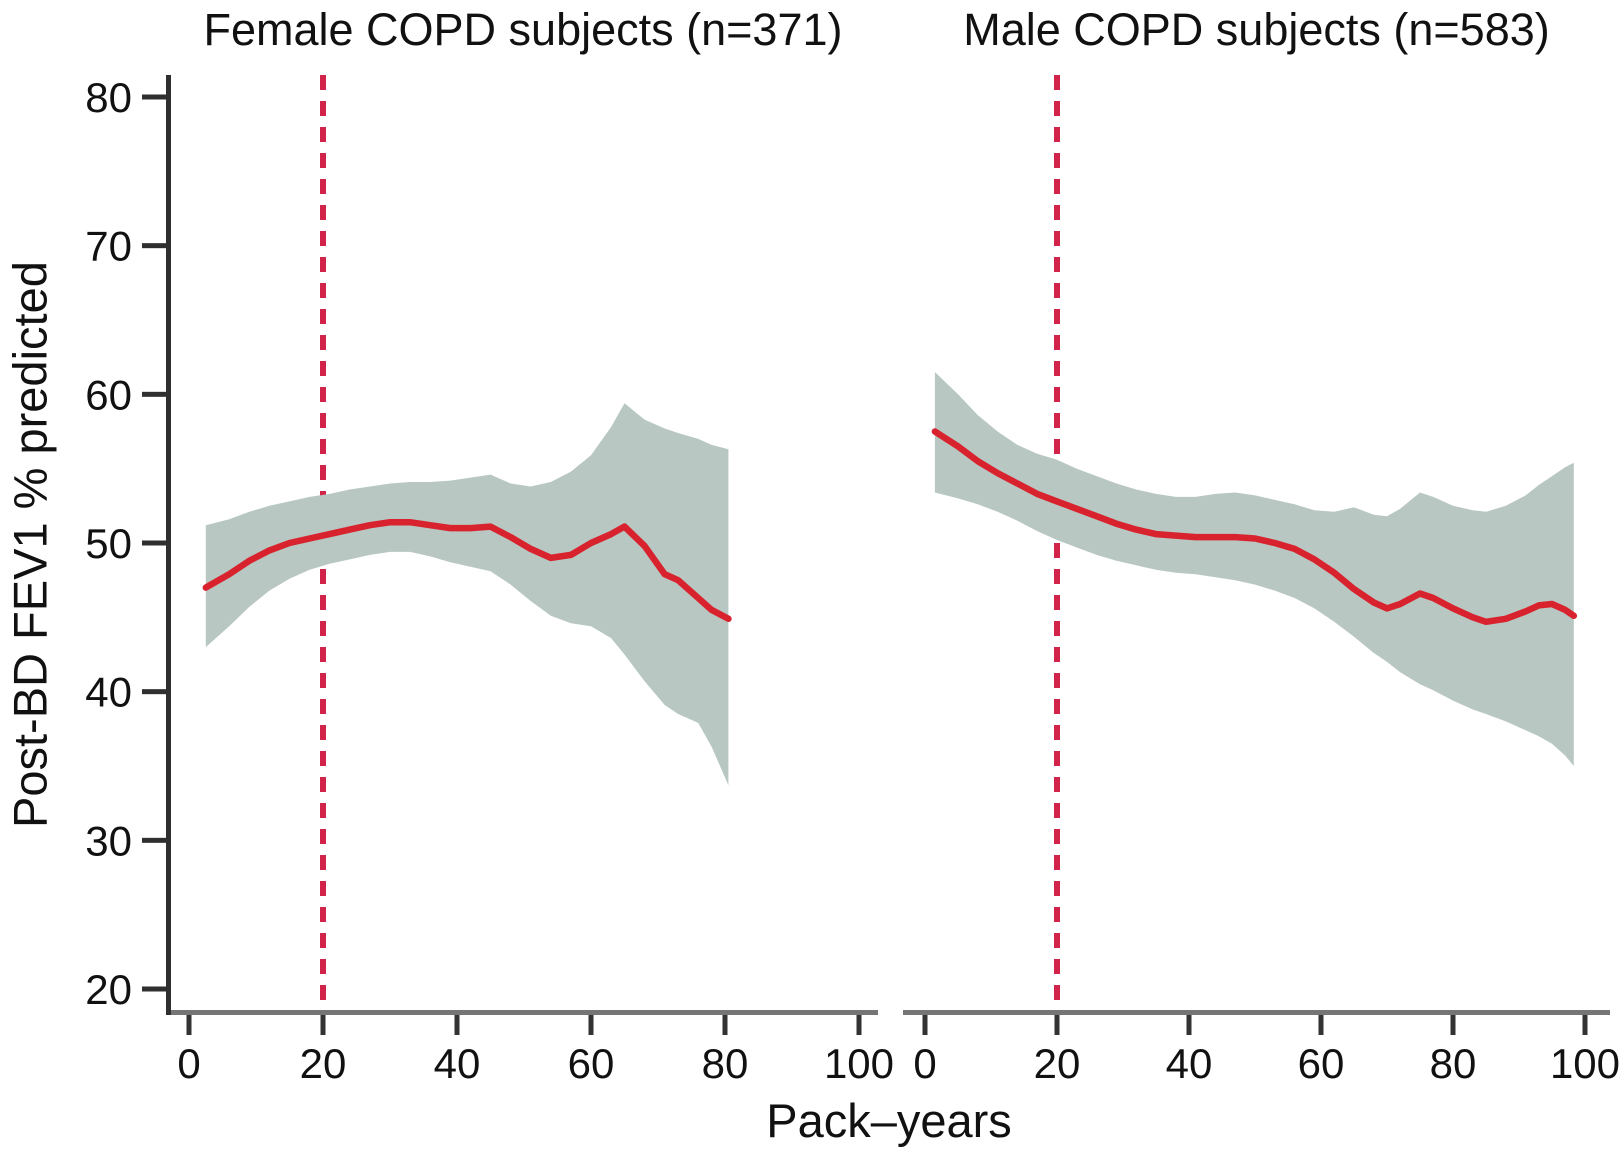 Image resolution: width=1623 pixels, height=1158 pixels. What do you see at coordinates (108, 840) in the screenshot?
I see `y-tick-label: 30` at bounding box center [108, 840].